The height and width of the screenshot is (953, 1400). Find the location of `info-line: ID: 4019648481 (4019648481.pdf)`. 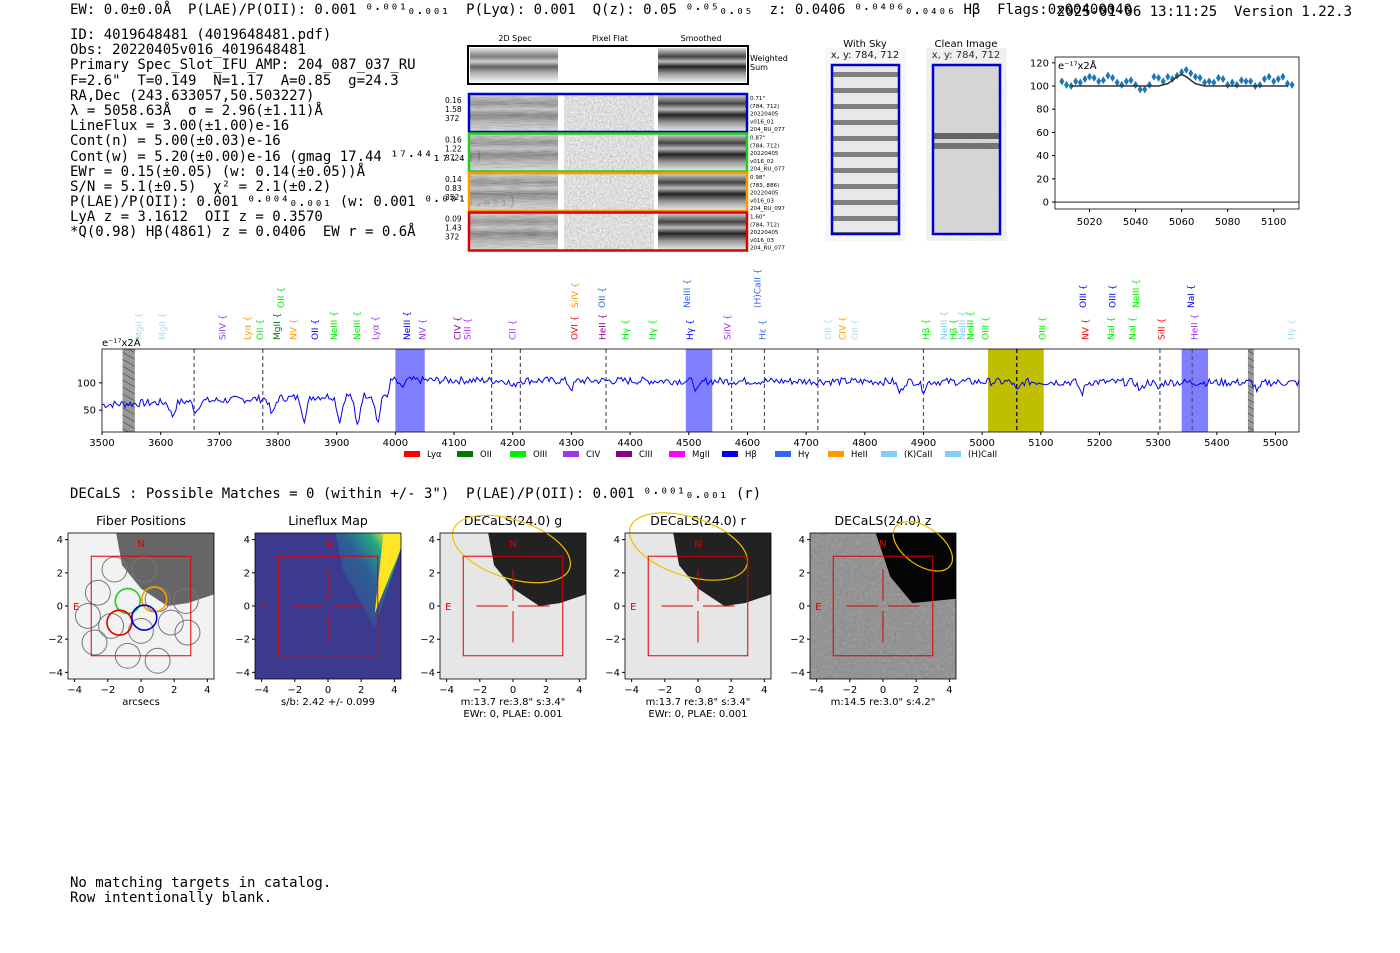

info-line: ID: 4019648481 (4019648481.pdf) is located at coordinates (201, 35).